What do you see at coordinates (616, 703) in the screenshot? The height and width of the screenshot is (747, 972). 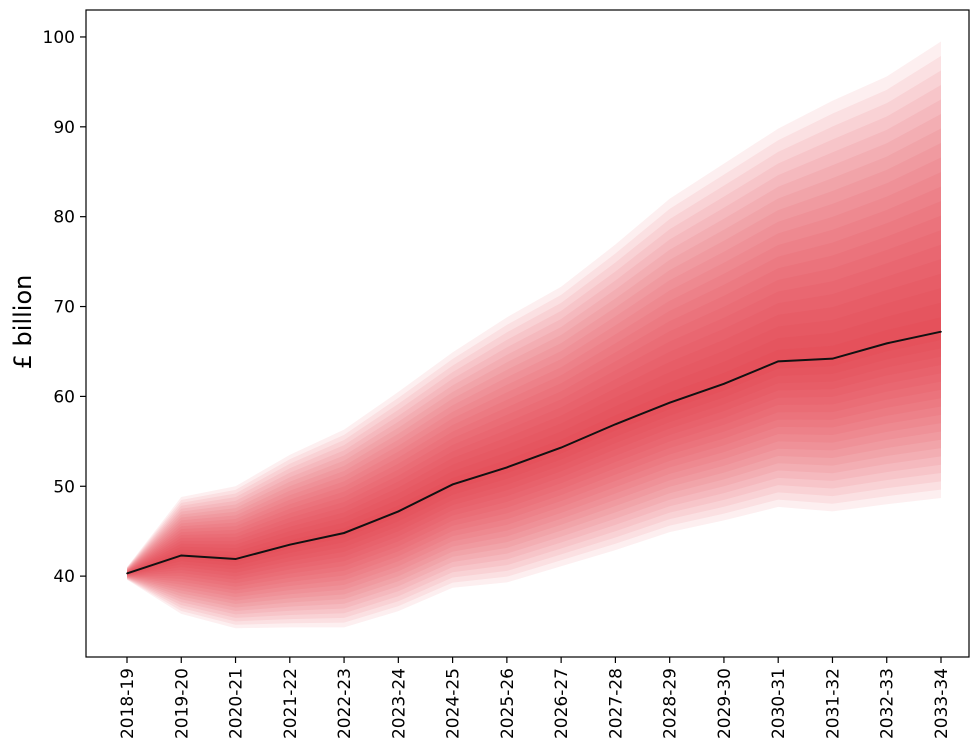 I see `x-tick-label: 2027-28` at bounding box center [616, 703].